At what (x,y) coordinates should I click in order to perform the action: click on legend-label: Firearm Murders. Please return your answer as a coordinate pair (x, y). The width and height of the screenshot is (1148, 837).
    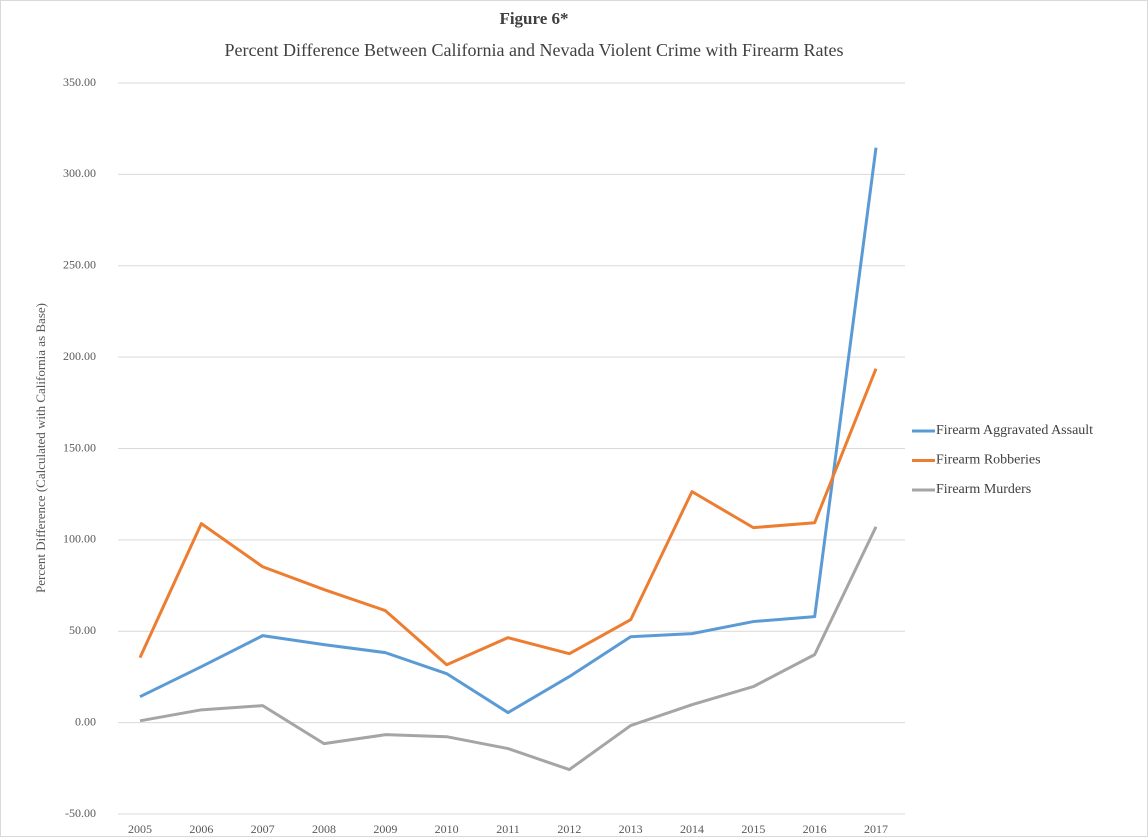
    Looking at the image, I should click on (983, 489).